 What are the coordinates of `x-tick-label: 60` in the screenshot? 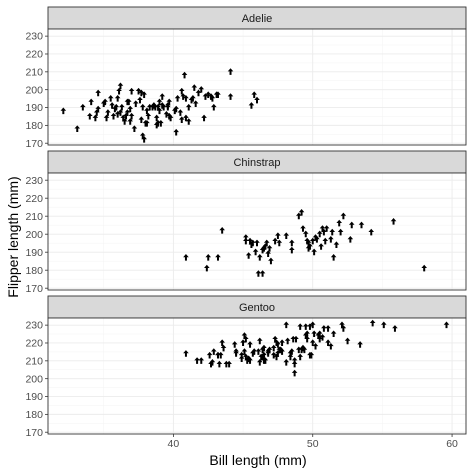 It's located at (452, 444).